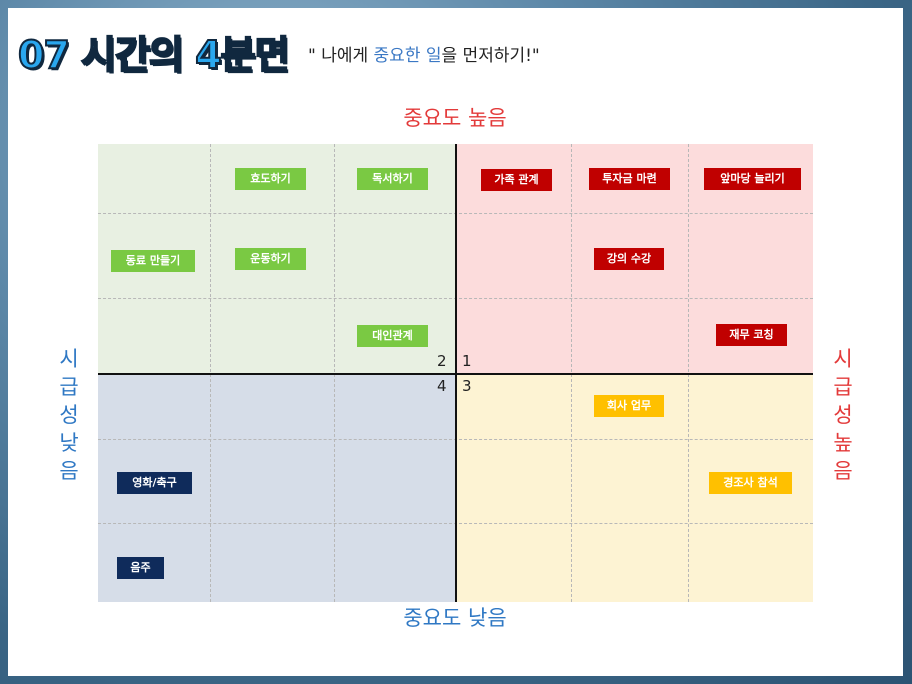 The width and height of the screenshot is (912, 684). Describe the element at coordinates (516, 180) in the screenshot. I see `tag-family: 가족 관계` at that location.